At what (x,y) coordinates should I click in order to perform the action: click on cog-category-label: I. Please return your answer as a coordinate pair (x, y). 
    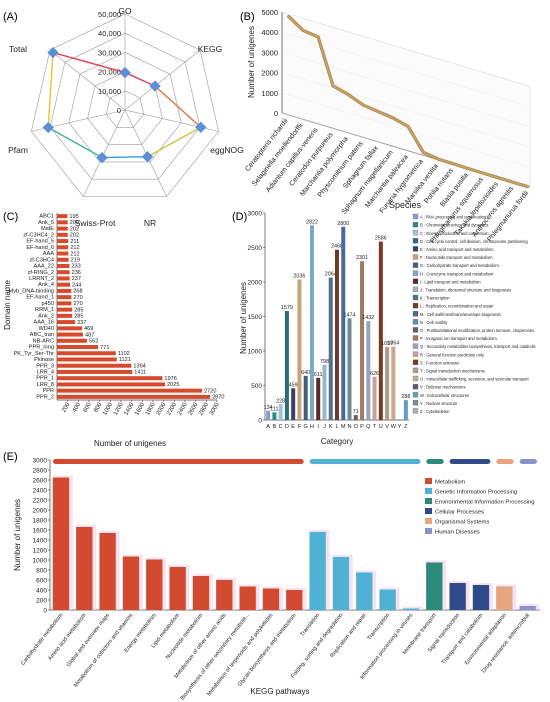
    Looking at the image, I should click on (318, 427).